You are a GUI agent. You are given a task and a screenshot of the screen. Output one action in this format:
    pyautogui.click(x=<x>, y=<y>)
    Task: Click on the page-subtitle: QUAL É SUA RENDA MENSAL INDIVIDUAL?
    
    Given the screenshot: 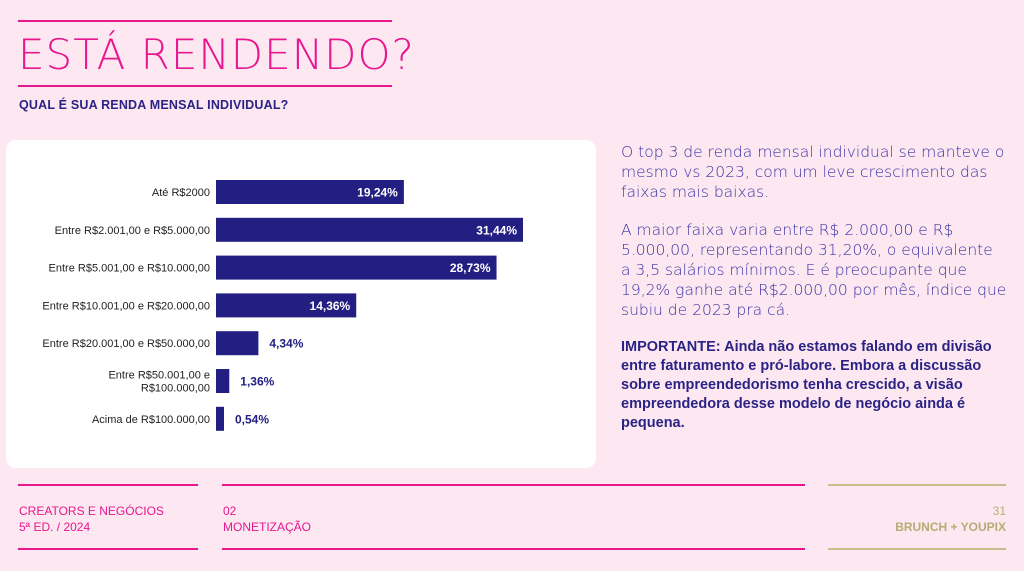 What is the action you would take?
    pyautogui.click(x=154, y=105)
    